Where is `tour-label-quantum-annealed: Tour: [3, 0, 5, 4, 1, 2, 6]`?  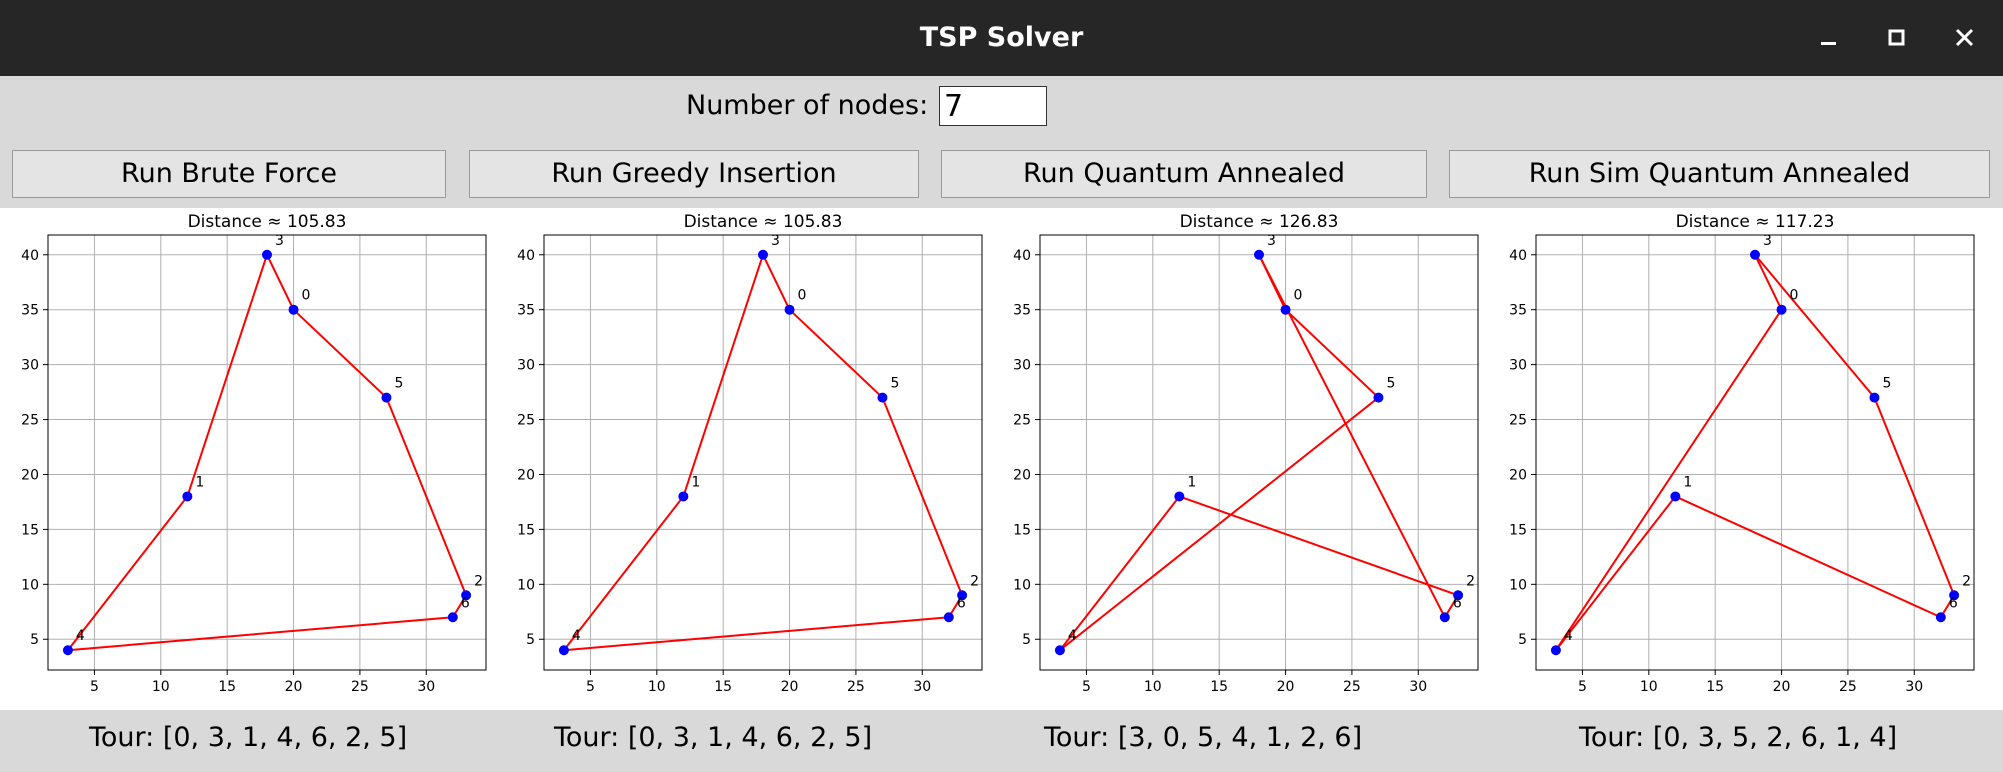 tour-label-quantum-annealed: Tour: [3, 0, 5, 4, 1, 2, 6] is located at coordinates (1203, 737).